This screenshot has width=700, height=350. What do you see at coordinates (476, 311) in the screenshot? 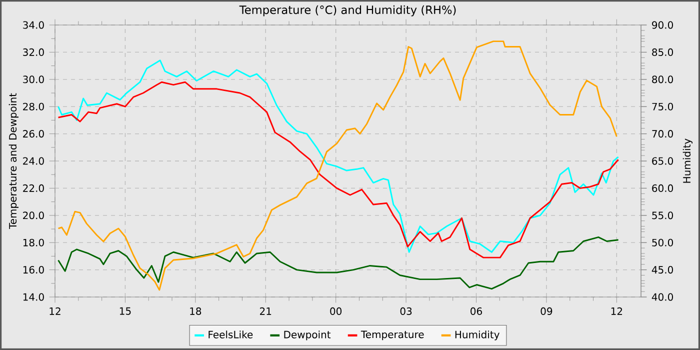
I see `x-tick-label: 06` at bounding box center [476, 311].